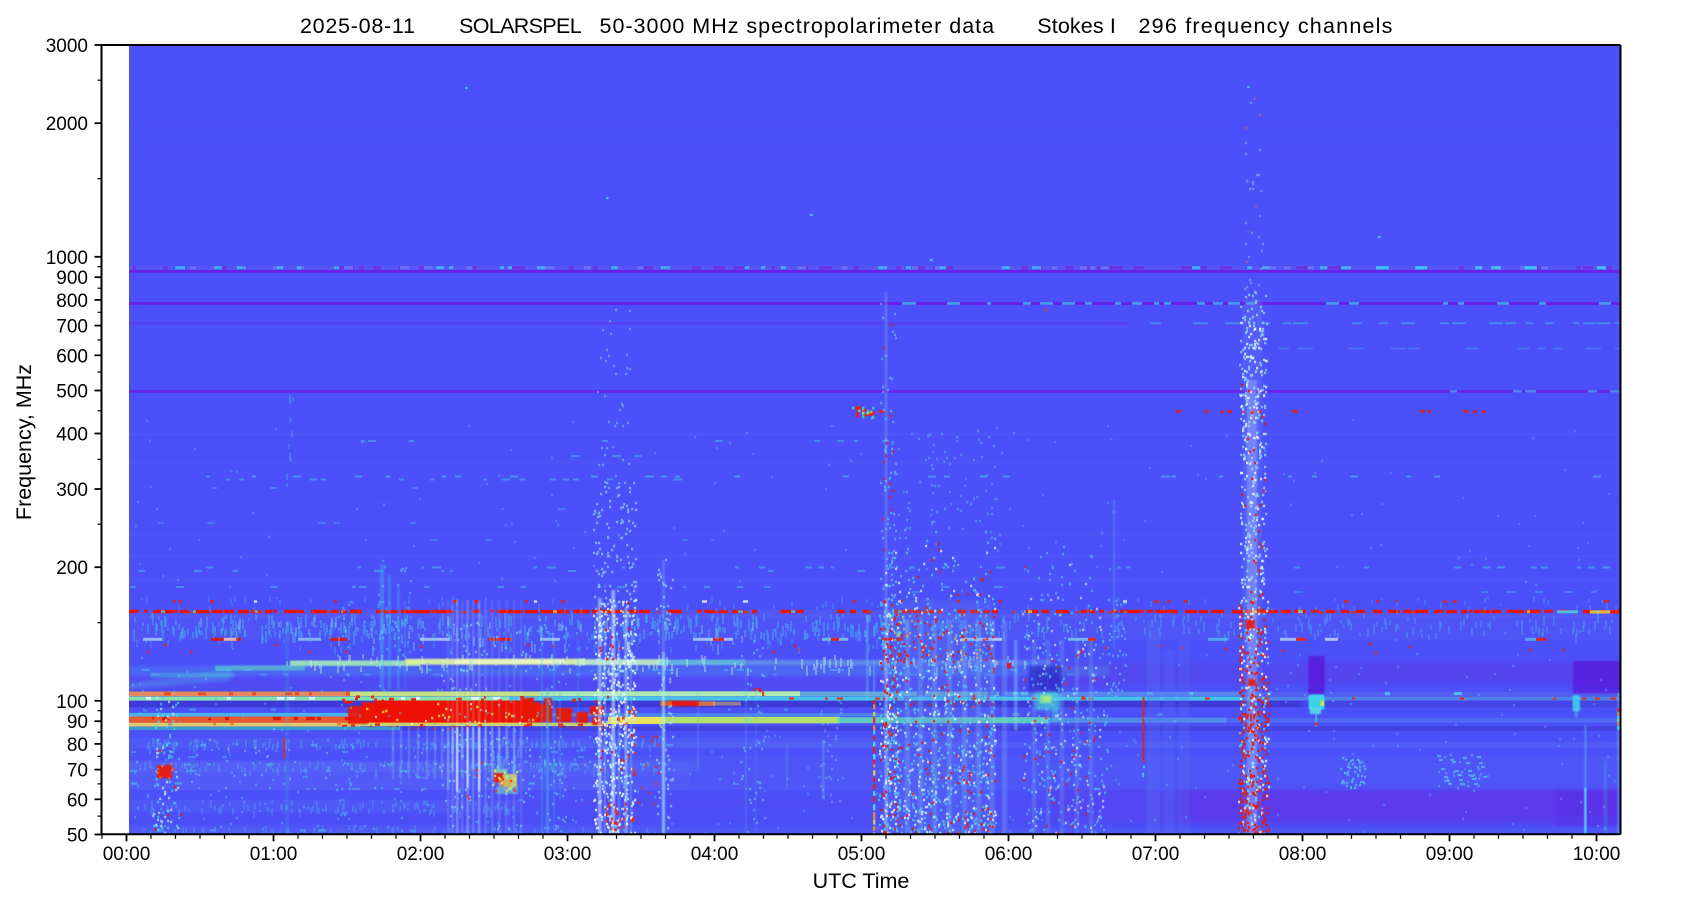  Describe the element at coordinates (1450, 854) in the screenshot. I see `svg-text: 09:00` at that location.